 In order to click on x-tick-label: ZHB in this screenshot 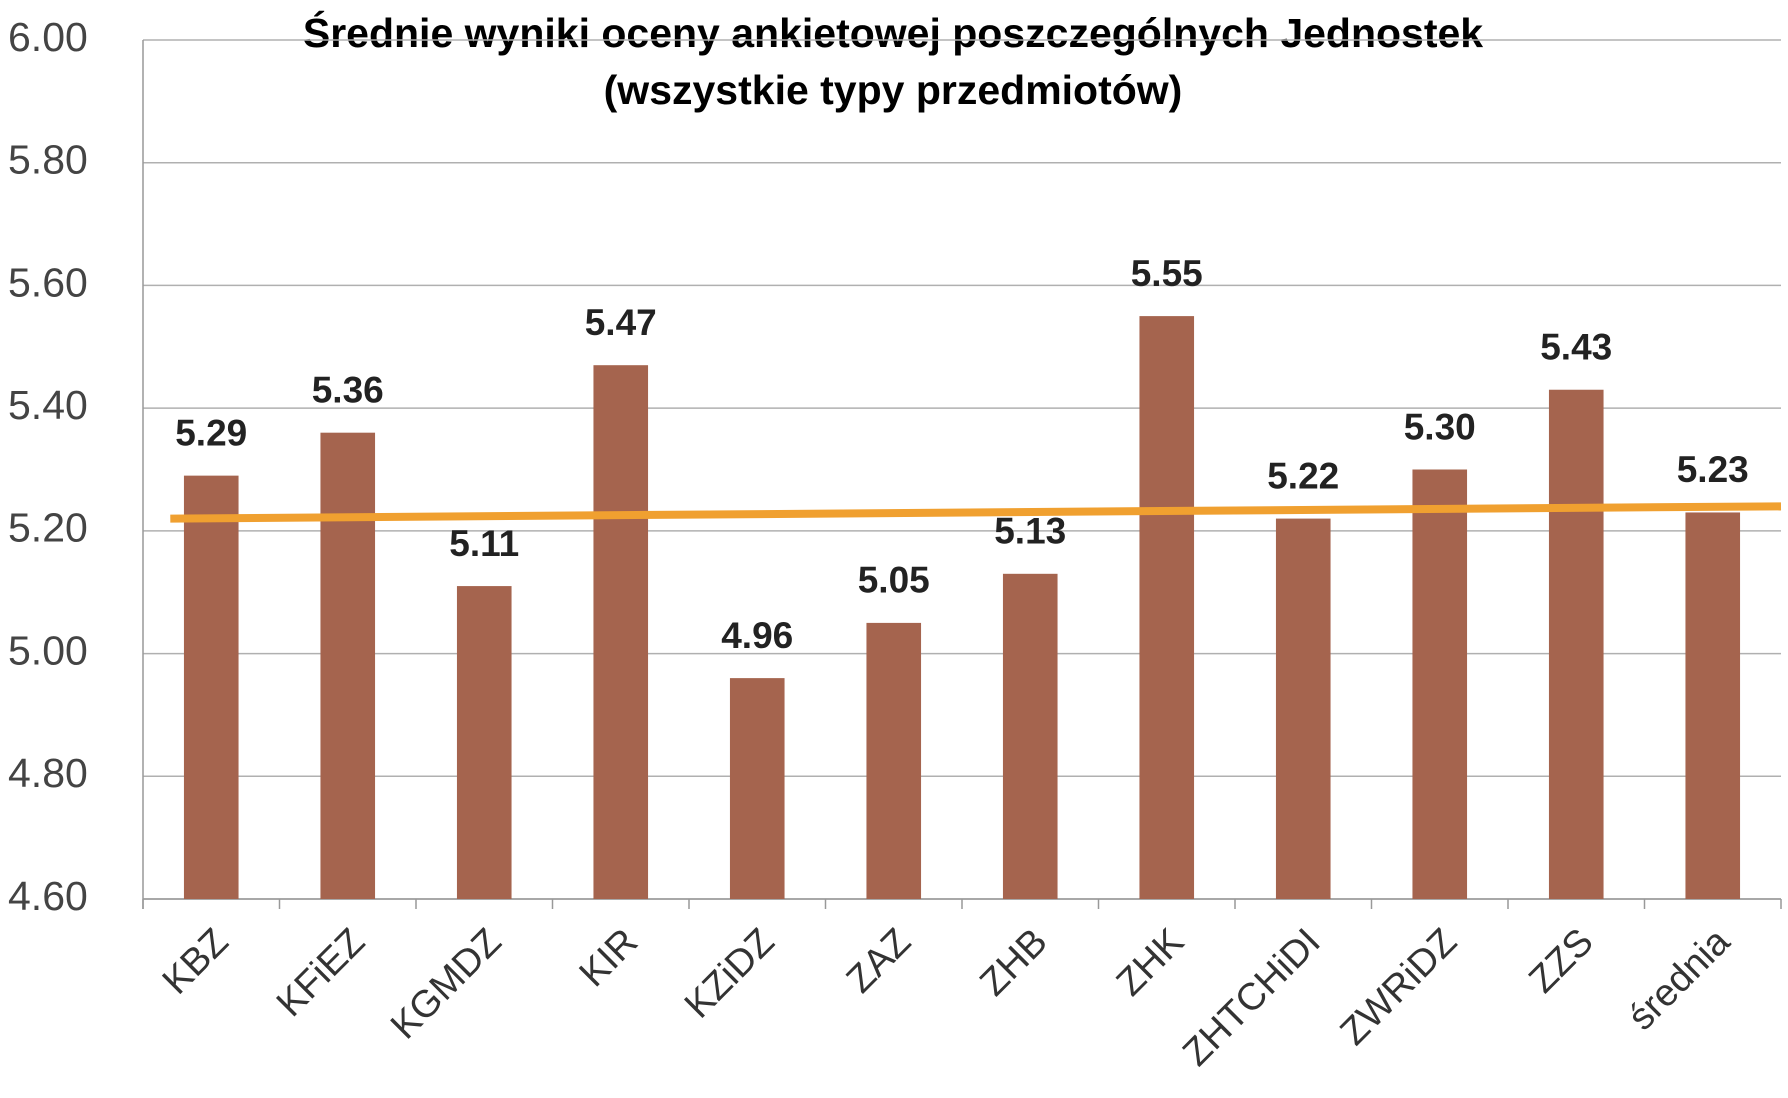, I will do `click(1013, 962)`.